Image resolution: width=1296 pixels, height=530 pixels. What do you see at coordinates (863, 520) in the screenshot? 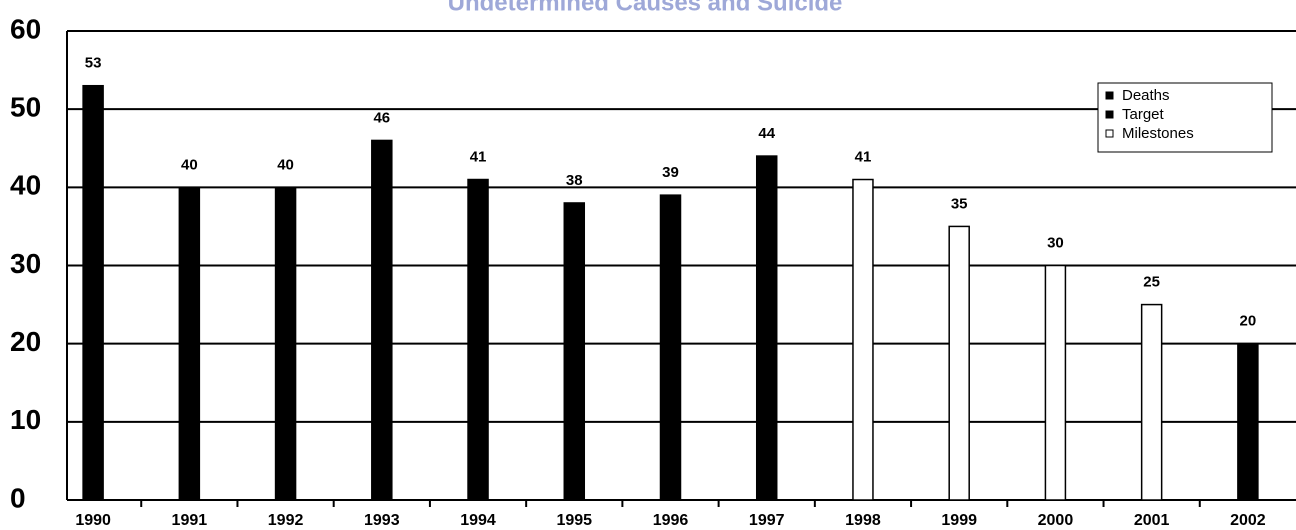
I see `x-tick-label: 1998` at bounding box center [863, 520].